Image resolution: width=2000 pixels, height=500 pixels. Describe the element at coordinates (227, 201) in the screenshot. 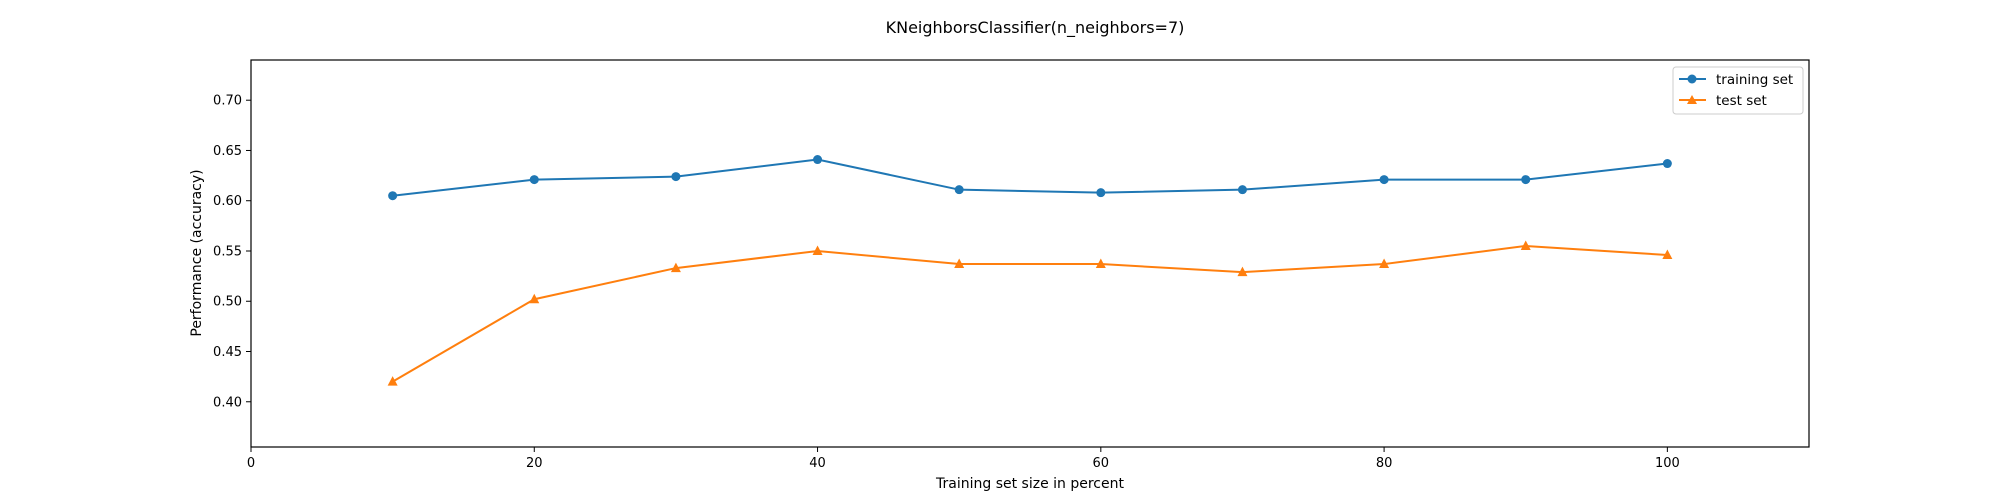

I see `y-tick-label: 0.60` at that location.